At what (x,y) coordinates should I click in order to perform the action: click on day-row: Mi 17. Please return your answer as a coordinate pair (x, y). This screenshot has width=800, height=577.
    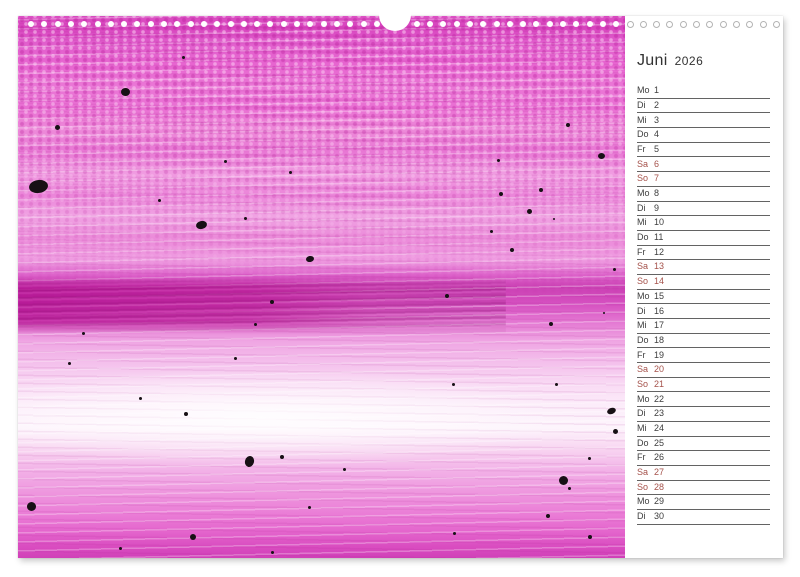
    Looking at the image, I should click on (703, 326).